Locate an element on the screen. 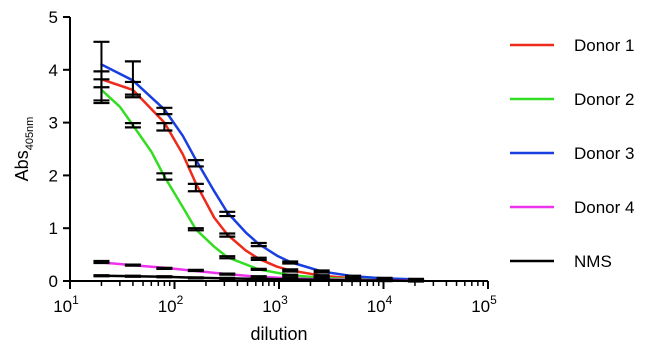  legend-item: Donor 2 is located at coordinates (572, 99).